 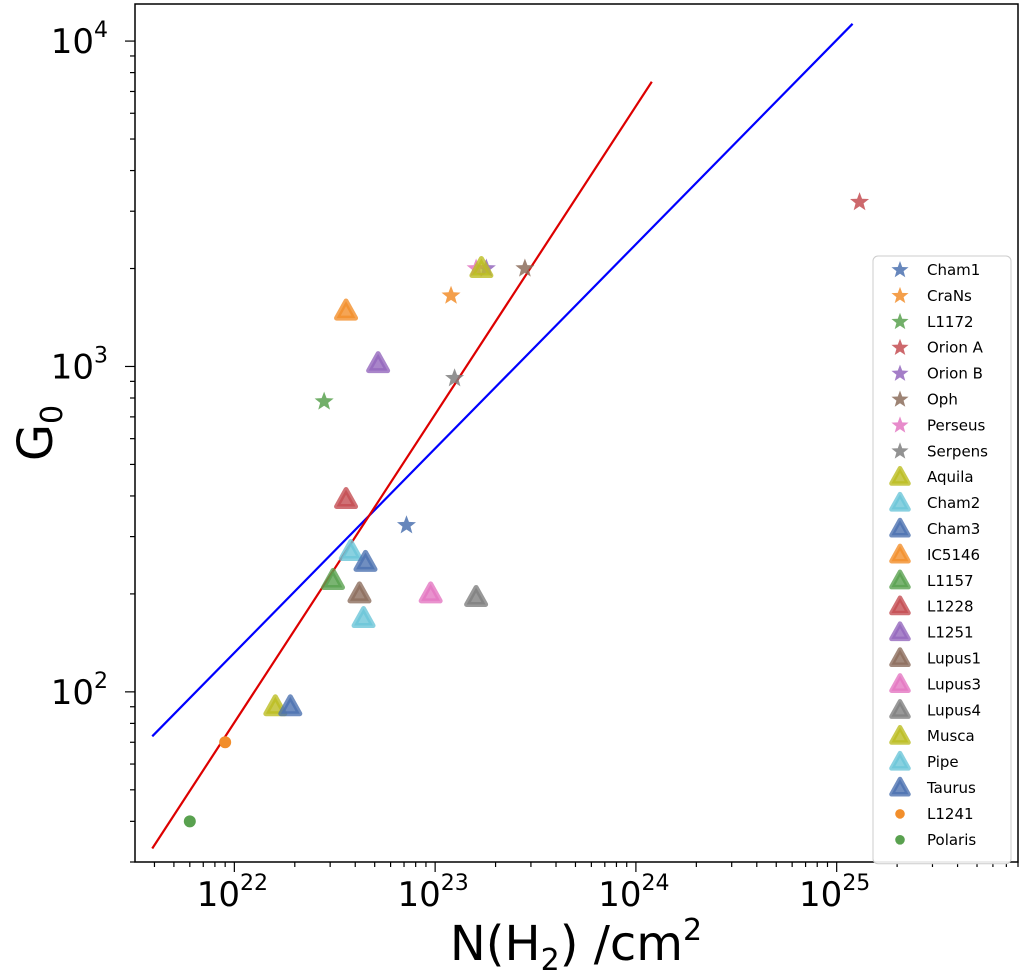 I want to click on legend-marker-l1228, so click(x=900, y=605).